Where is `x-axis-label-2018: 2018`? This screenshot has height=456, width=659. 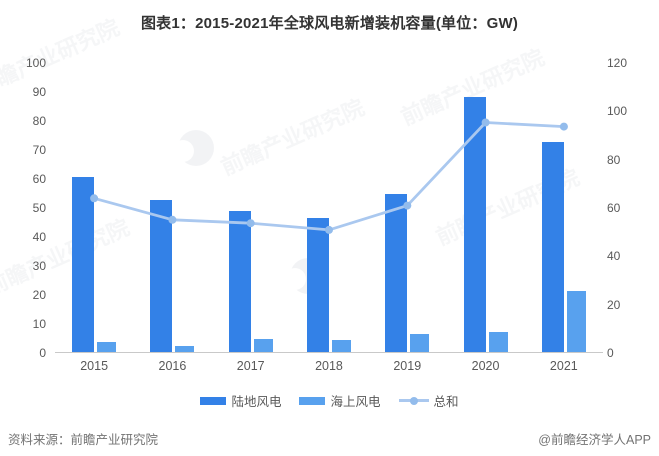 x-axis-label-2018: 2018 is located at coordinates (329, 366).